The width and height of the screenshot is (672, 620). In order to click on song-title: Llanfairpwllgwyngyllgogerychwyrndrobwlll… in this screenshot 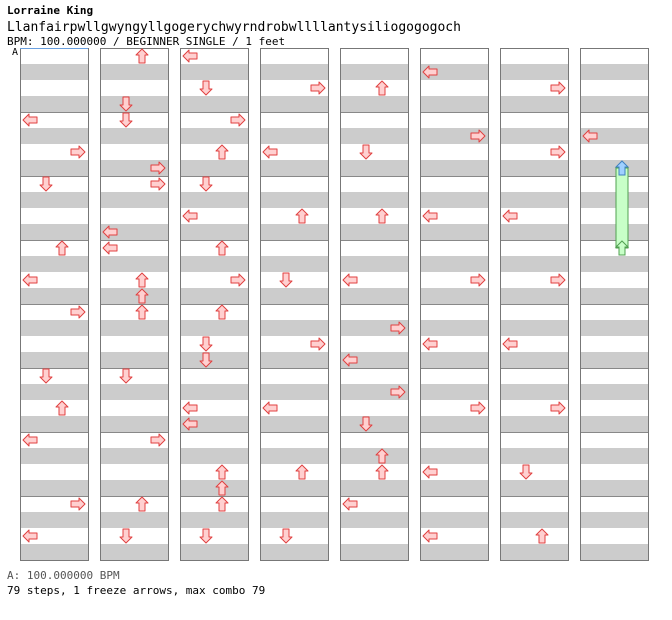, I will do `click(234, 27)`.